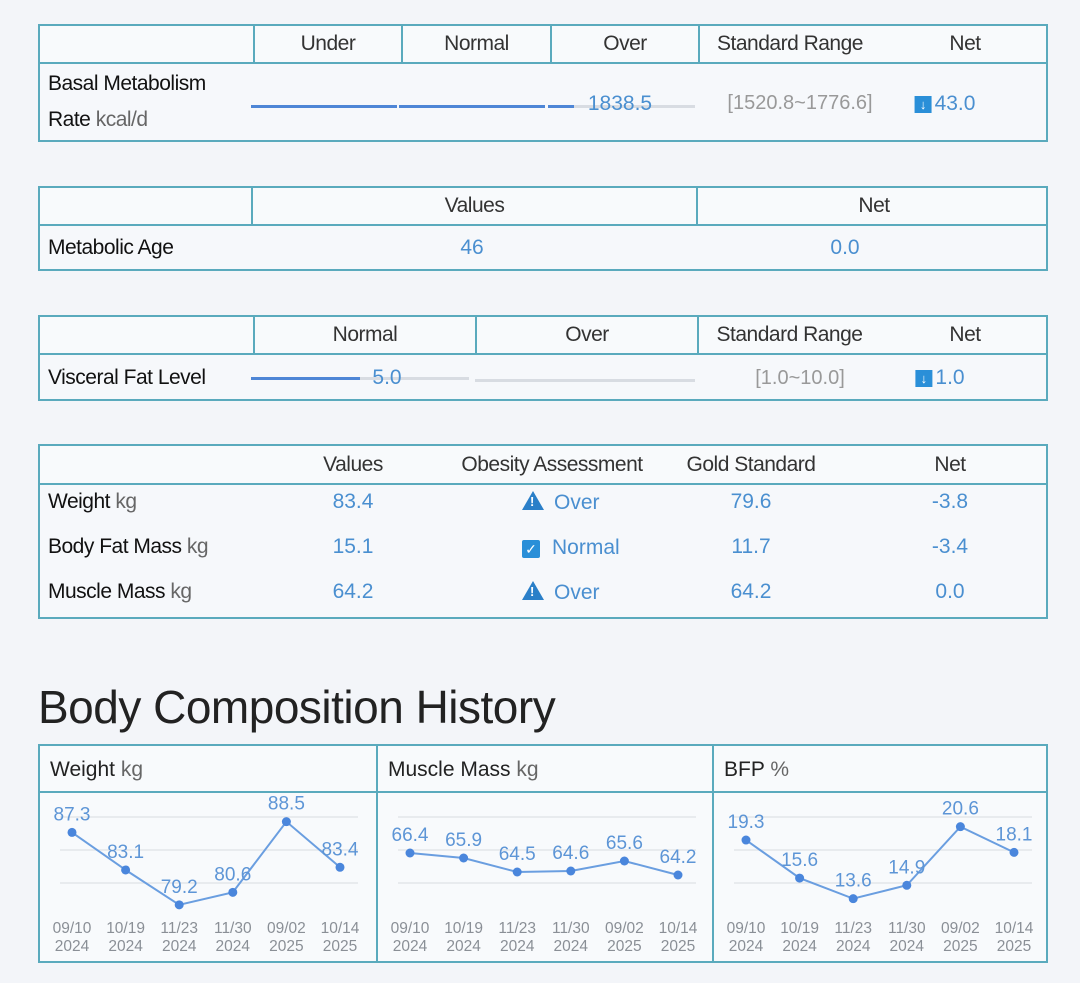  What do you see at coordinates (543, 228) in the screenshot?
I see `metabolic-age-table: Values Net Metabolic Age 46 0.0` at bounding box center [543, 228].